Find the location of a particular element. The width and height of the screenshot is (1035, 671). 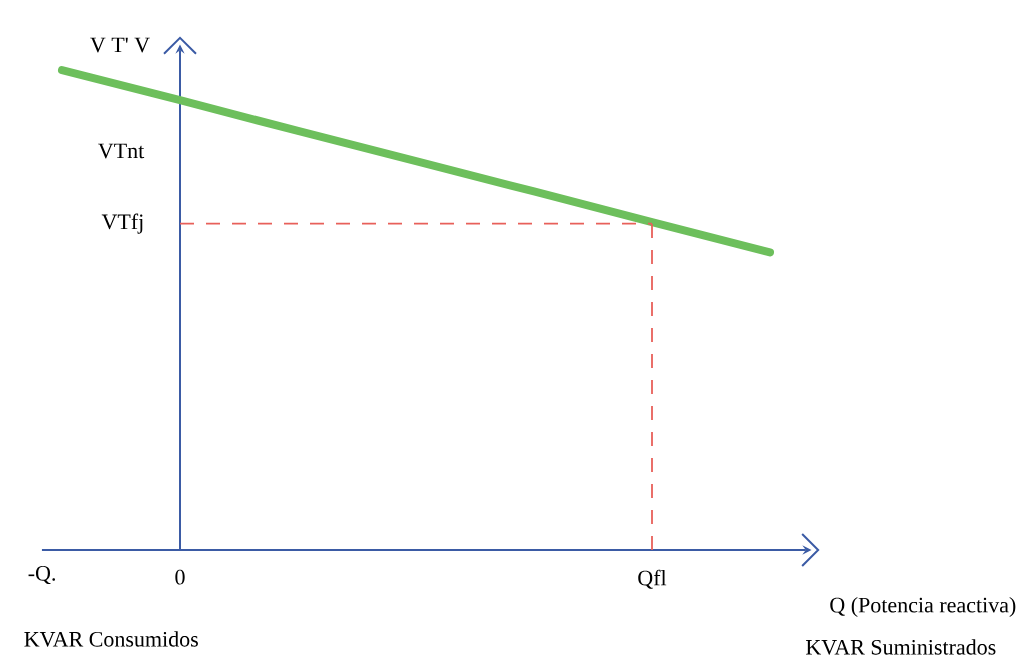

annotation: VTnt is located at coordinates (121, 151).